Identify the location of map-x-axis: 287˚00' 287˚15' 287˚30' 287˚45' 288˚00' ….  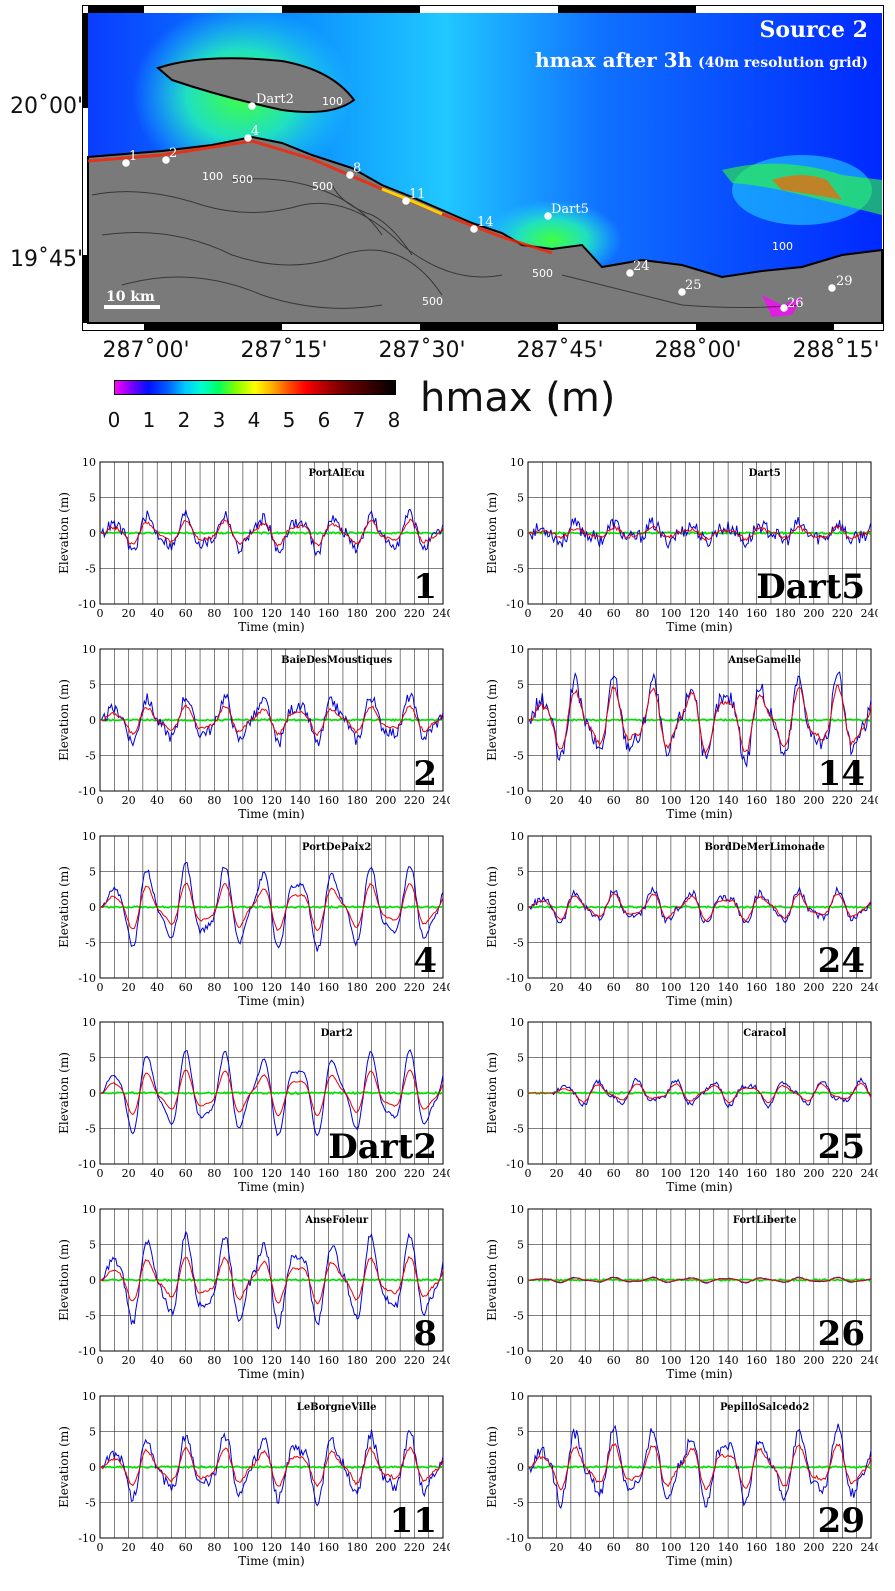
(447, 353).